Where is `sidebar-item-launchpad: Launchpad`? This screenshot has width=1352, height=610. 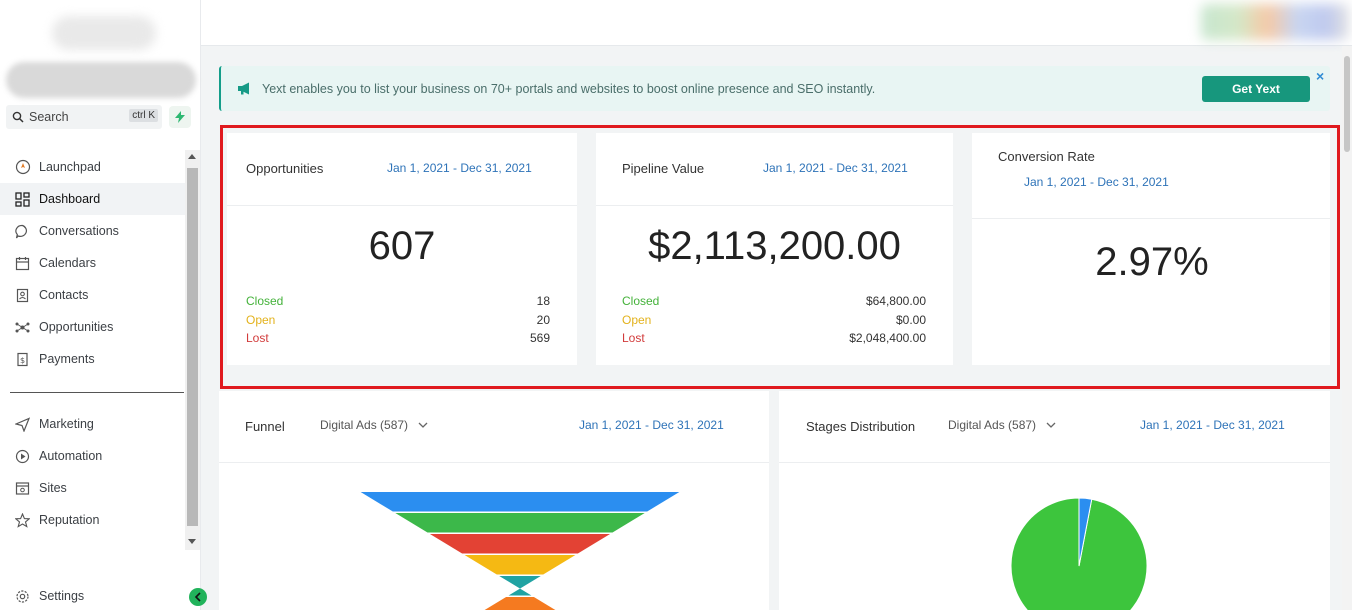 sidebar-item-launchpad: Launchpad is located at coordinates (92, 167).